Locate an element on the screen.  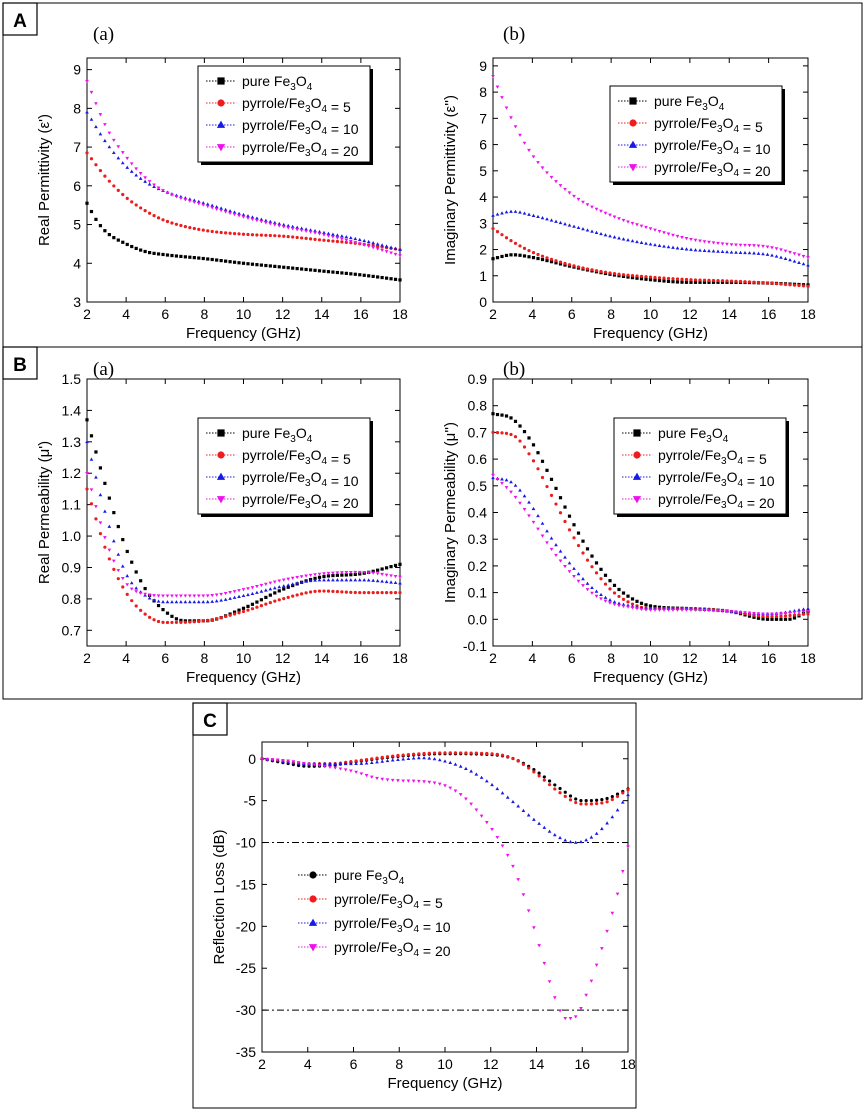
y-tick-label: 4 is located at coordinates (77, 263).